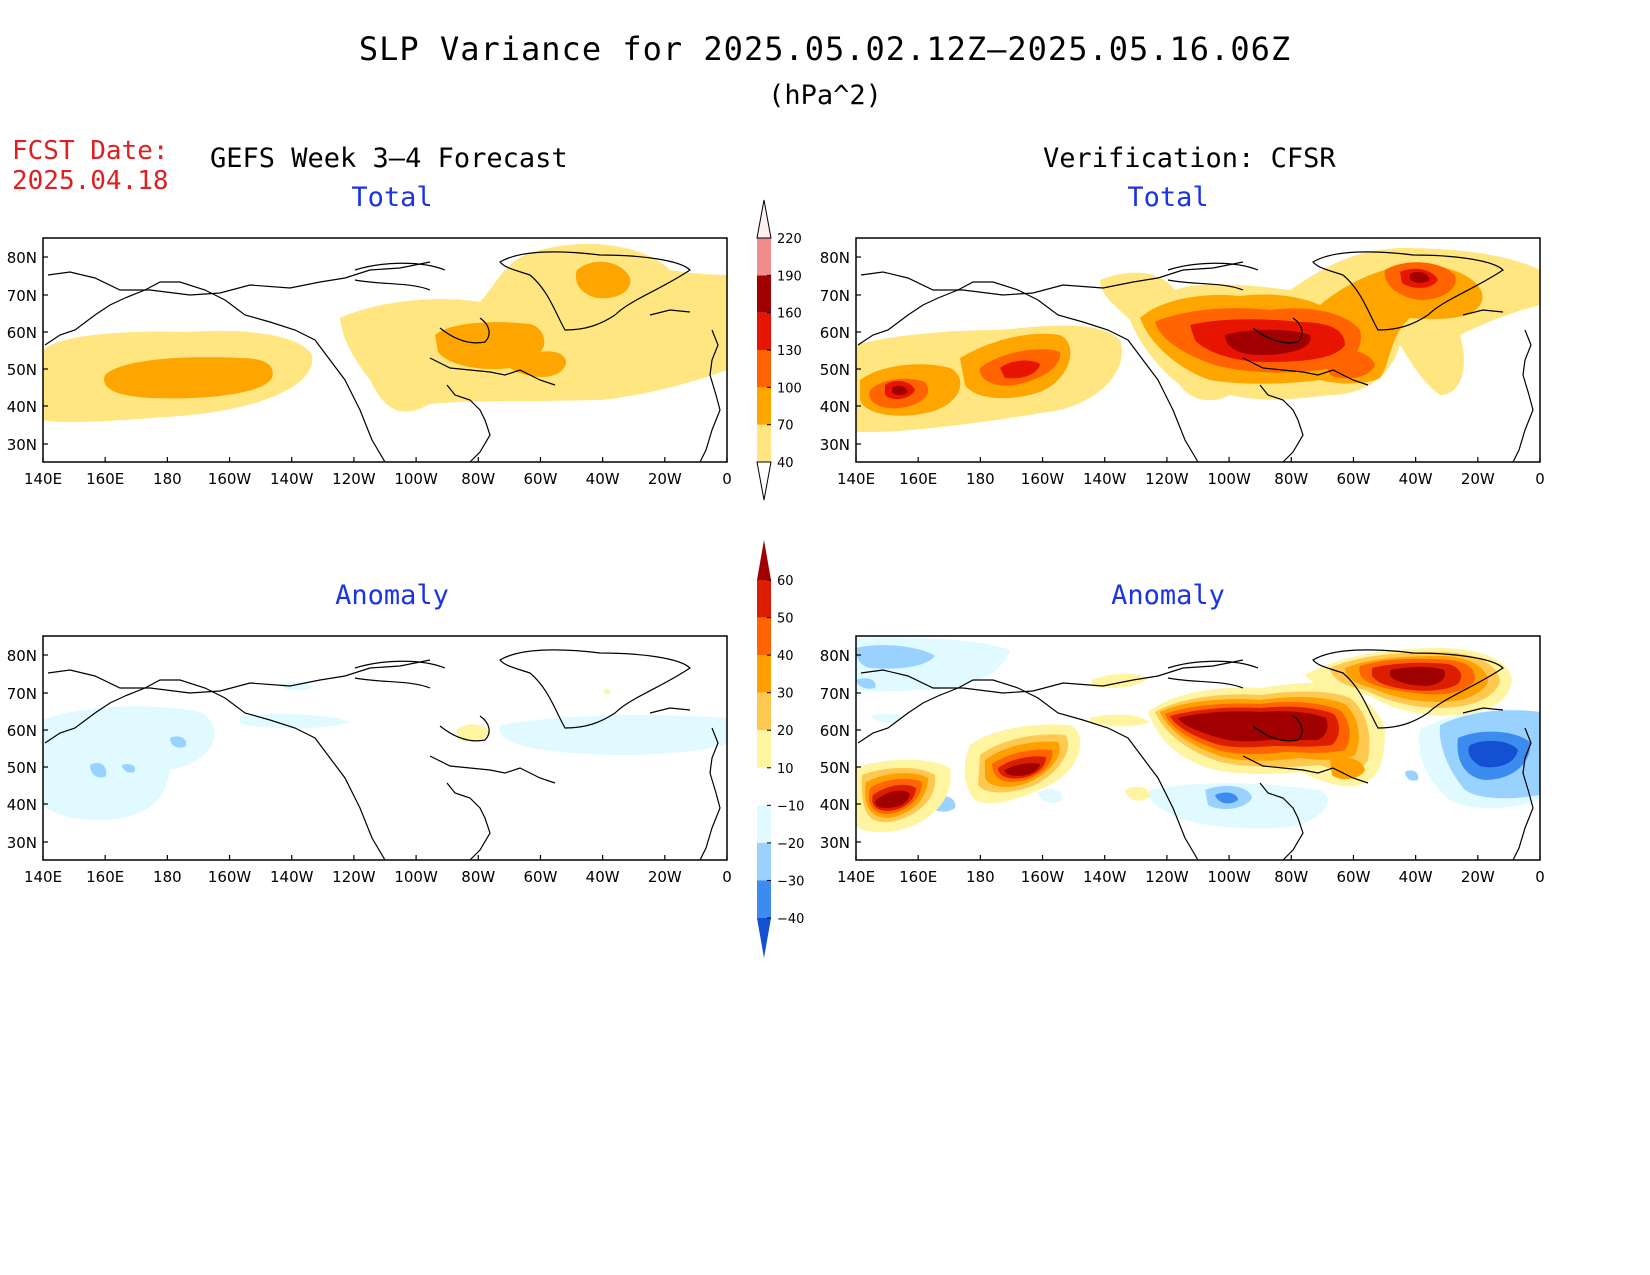 The width and height of the screenshot is (1650, 1275). Describe the element at coordinates (389, 158) in the screenshot. I see `left-column-title: GEFS Week 3–4 Forecast` at that location.